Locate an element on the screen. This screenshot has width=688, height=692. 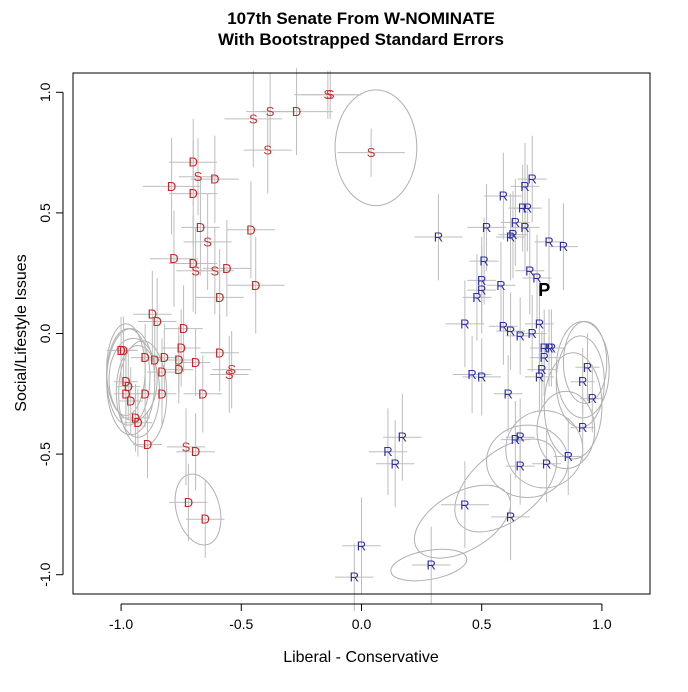
senator-point-76: R is located at coordinates (532, 333).